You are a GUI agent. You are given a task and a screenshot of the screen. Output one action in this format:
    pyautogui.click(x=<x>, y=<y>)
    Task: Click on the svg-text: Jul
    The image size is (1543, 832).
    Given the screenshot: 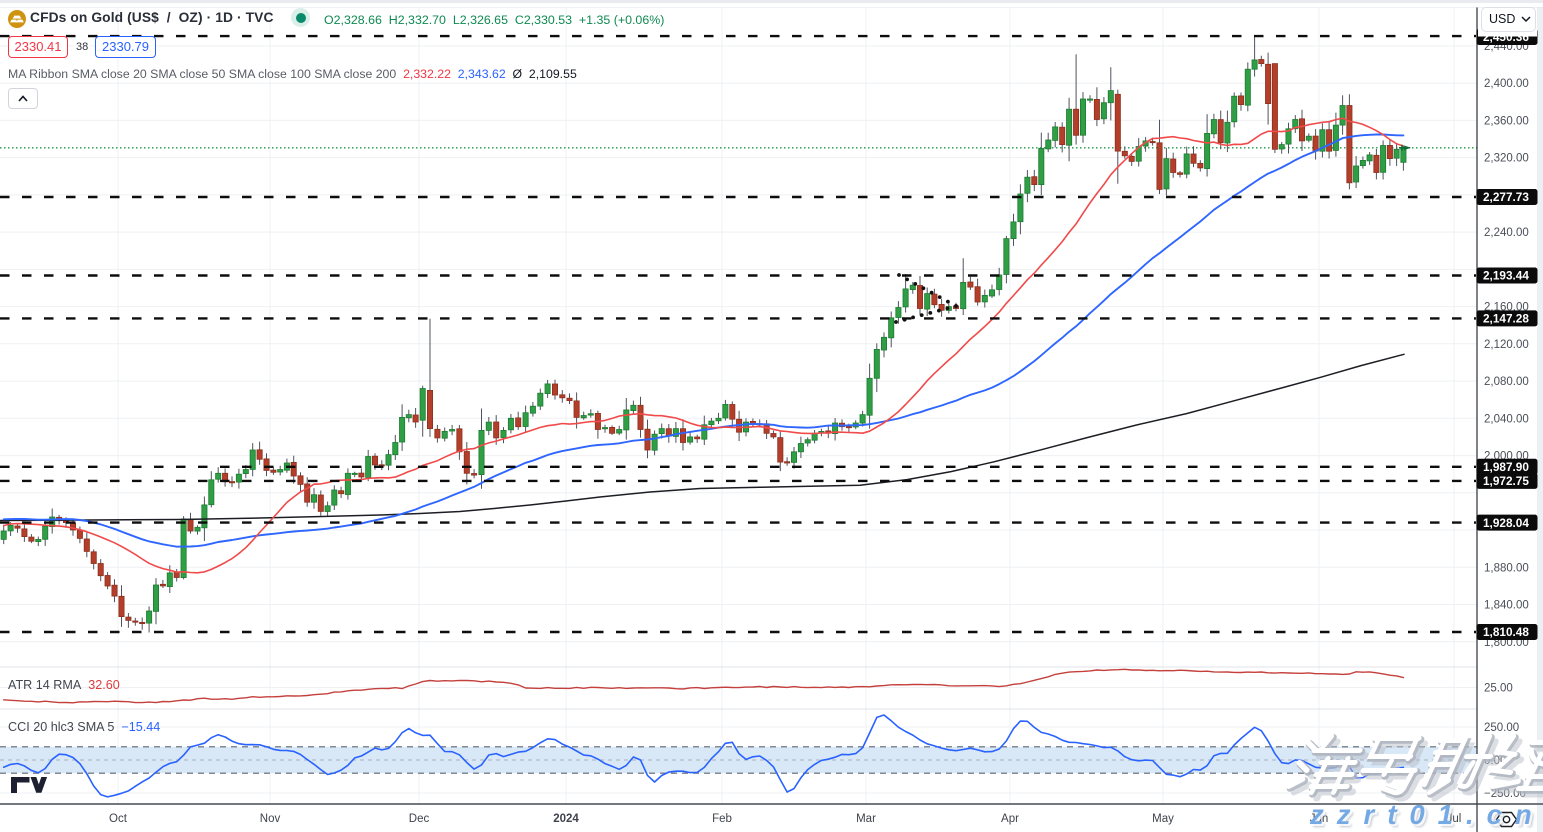 What is the action you would take?
    pyautogui.click(x=1454, y=819)
    